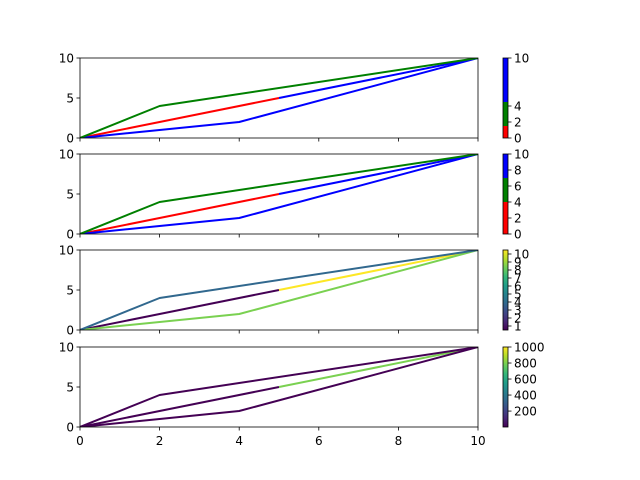 The height and width of the screenshot is (480, 640). What do you see at coordinates (525, 363) in the screenshot?
I see `colorbar-tick-label: 800` at bounding box center [525, 363].